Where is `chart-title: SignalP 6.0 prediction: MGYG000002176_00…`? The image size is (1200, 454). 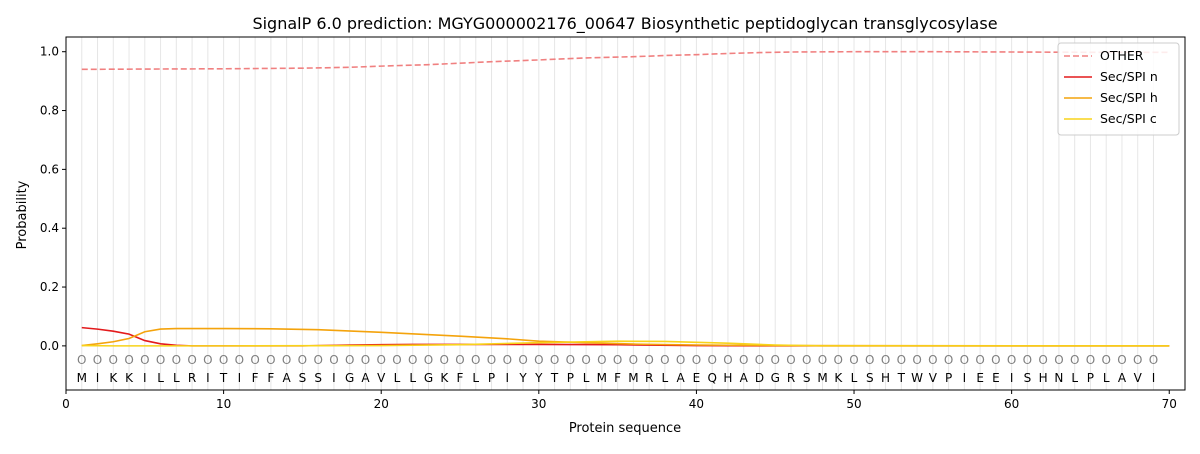
chart-title: SignalP 6.0 prediction: MGYG000002176_00… is located at coordinates (624, 24).